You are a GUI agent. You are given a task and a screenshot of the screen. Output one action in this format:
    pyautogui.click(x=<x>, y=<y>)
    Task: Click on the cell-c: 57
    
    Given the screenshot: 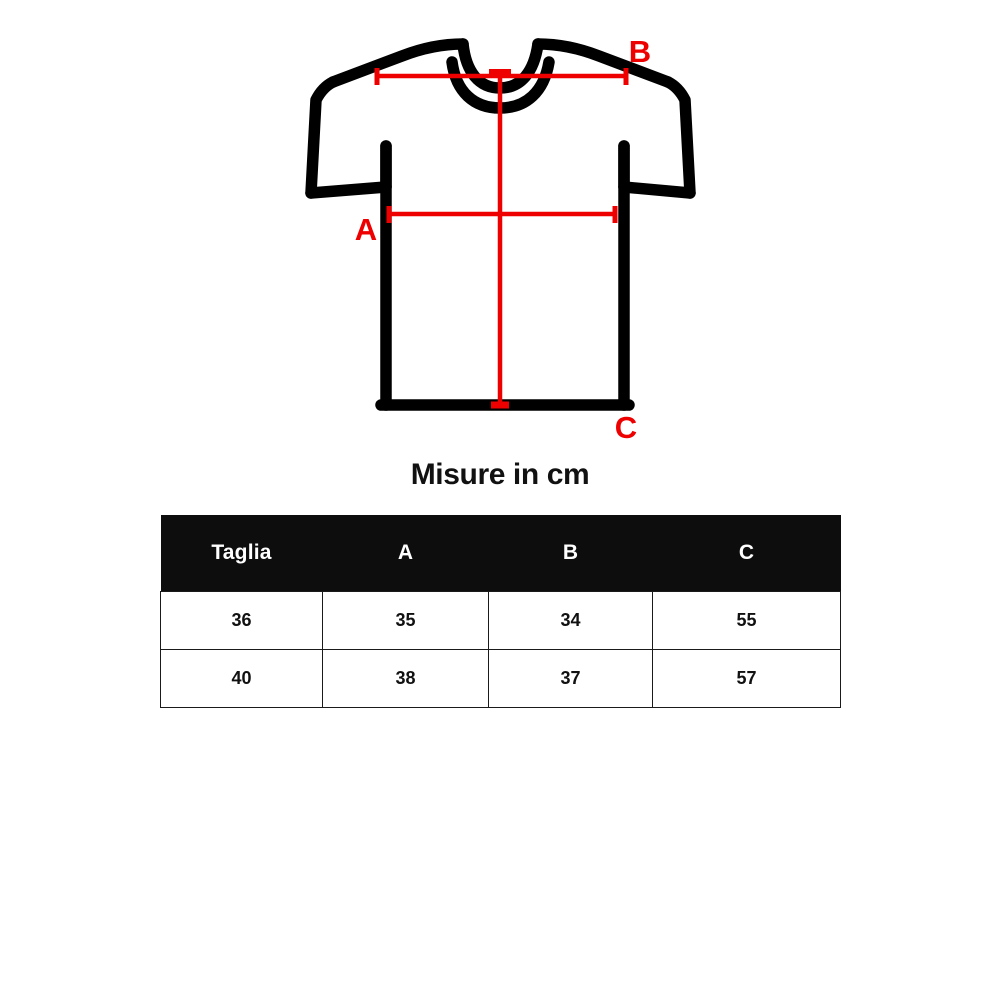 What is the action you would take?
    pyautogui.click(x=746, y=678)
    